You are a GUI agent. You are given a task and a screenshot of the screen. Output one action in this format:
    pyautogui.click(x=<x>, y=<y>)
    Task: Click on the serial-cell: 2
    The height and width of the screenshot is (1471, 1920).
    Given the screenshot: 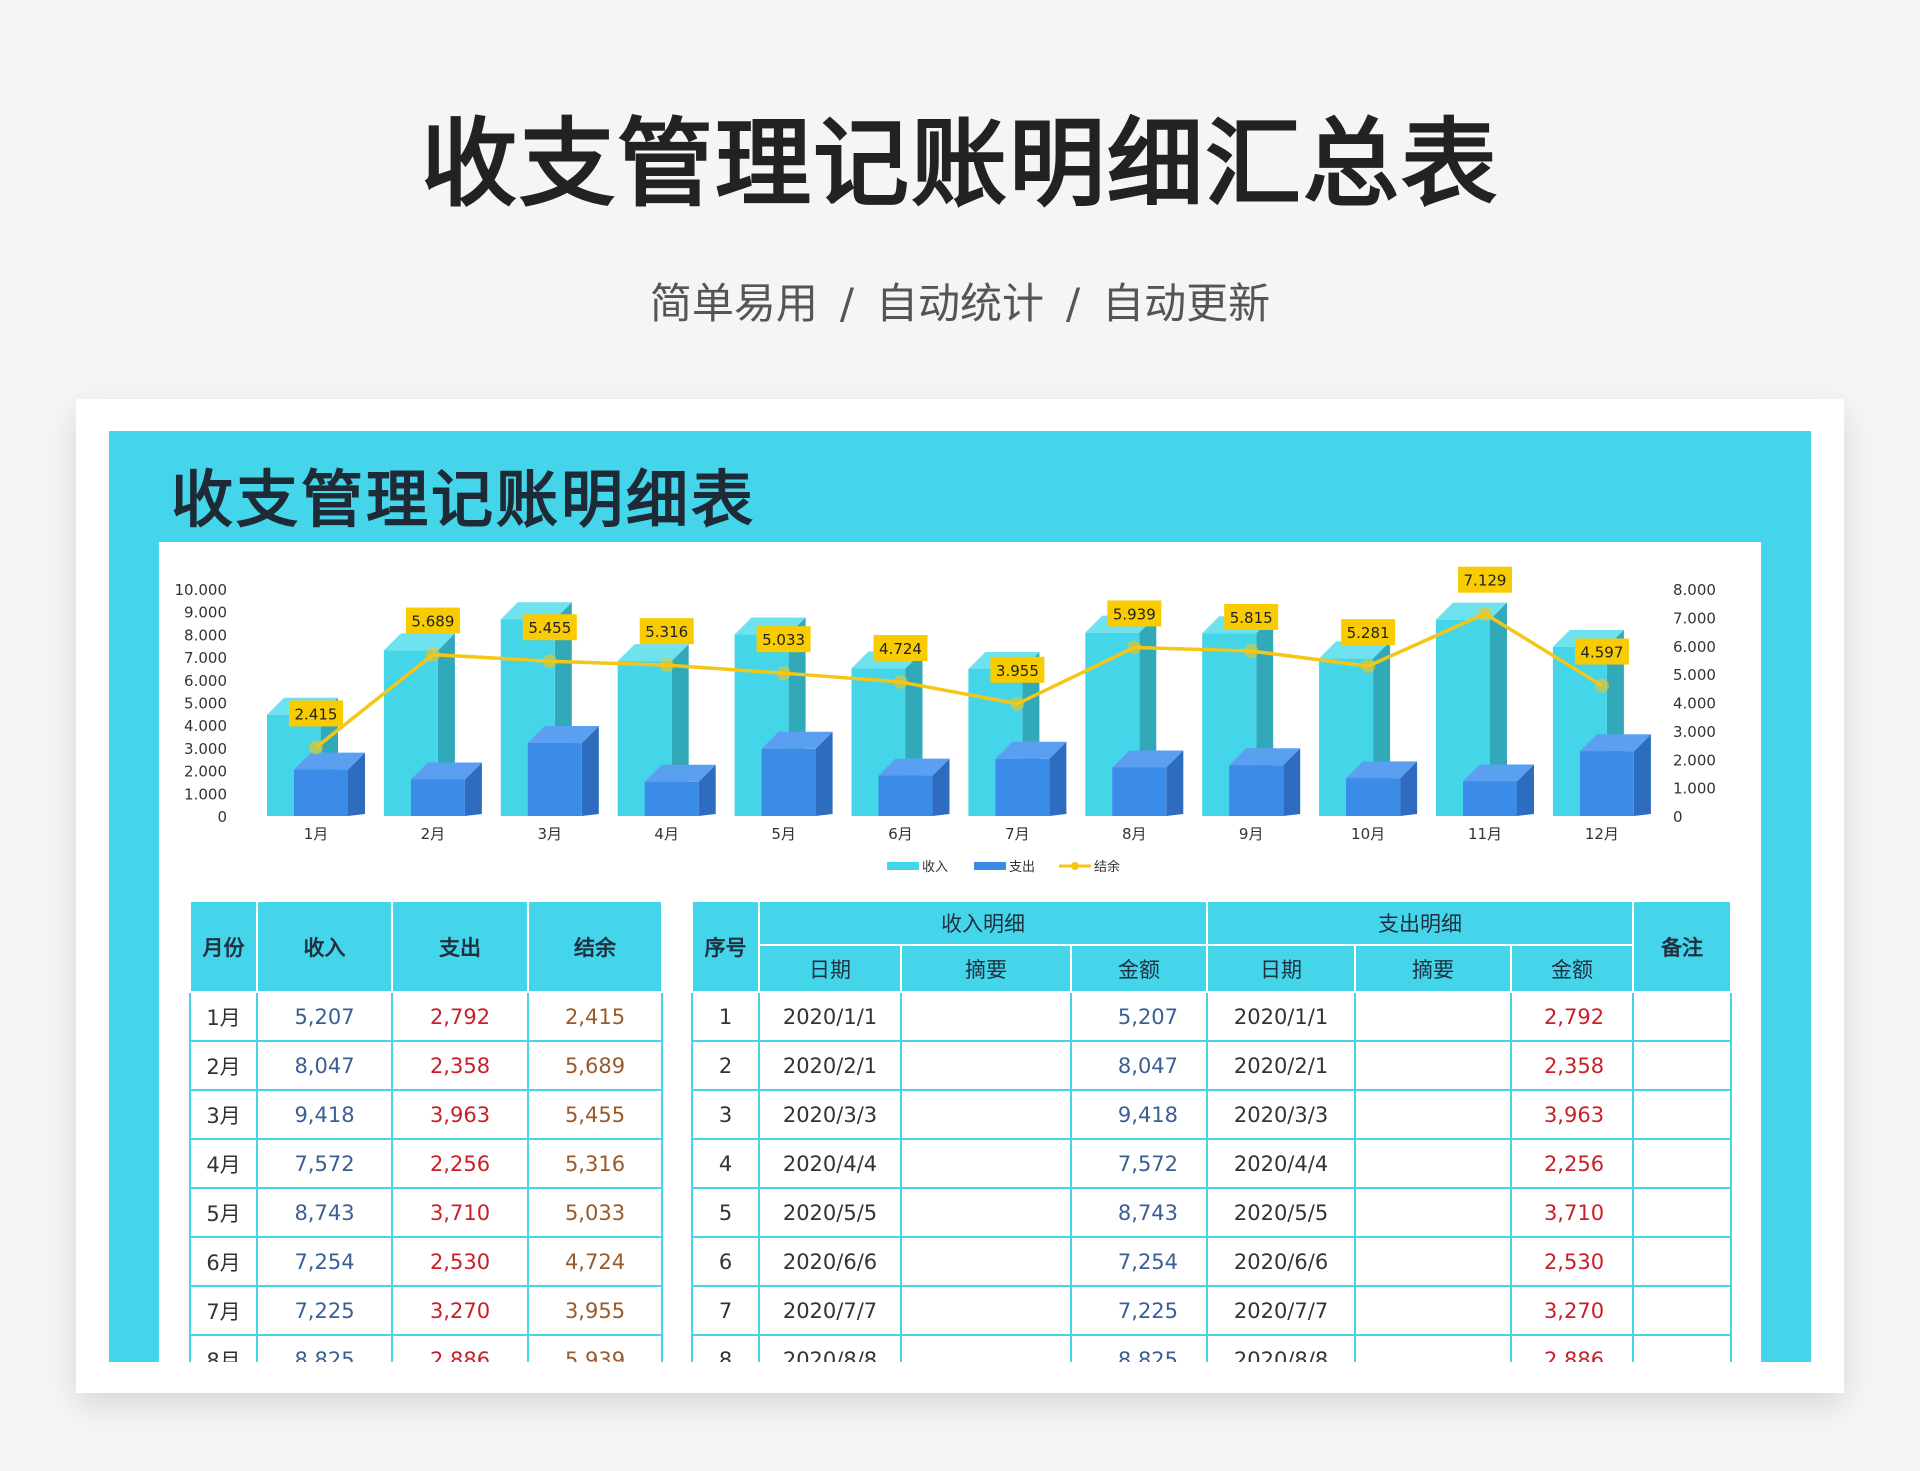 What is the action you would take?
    pyautogui.click(x=725, y=1065)
    